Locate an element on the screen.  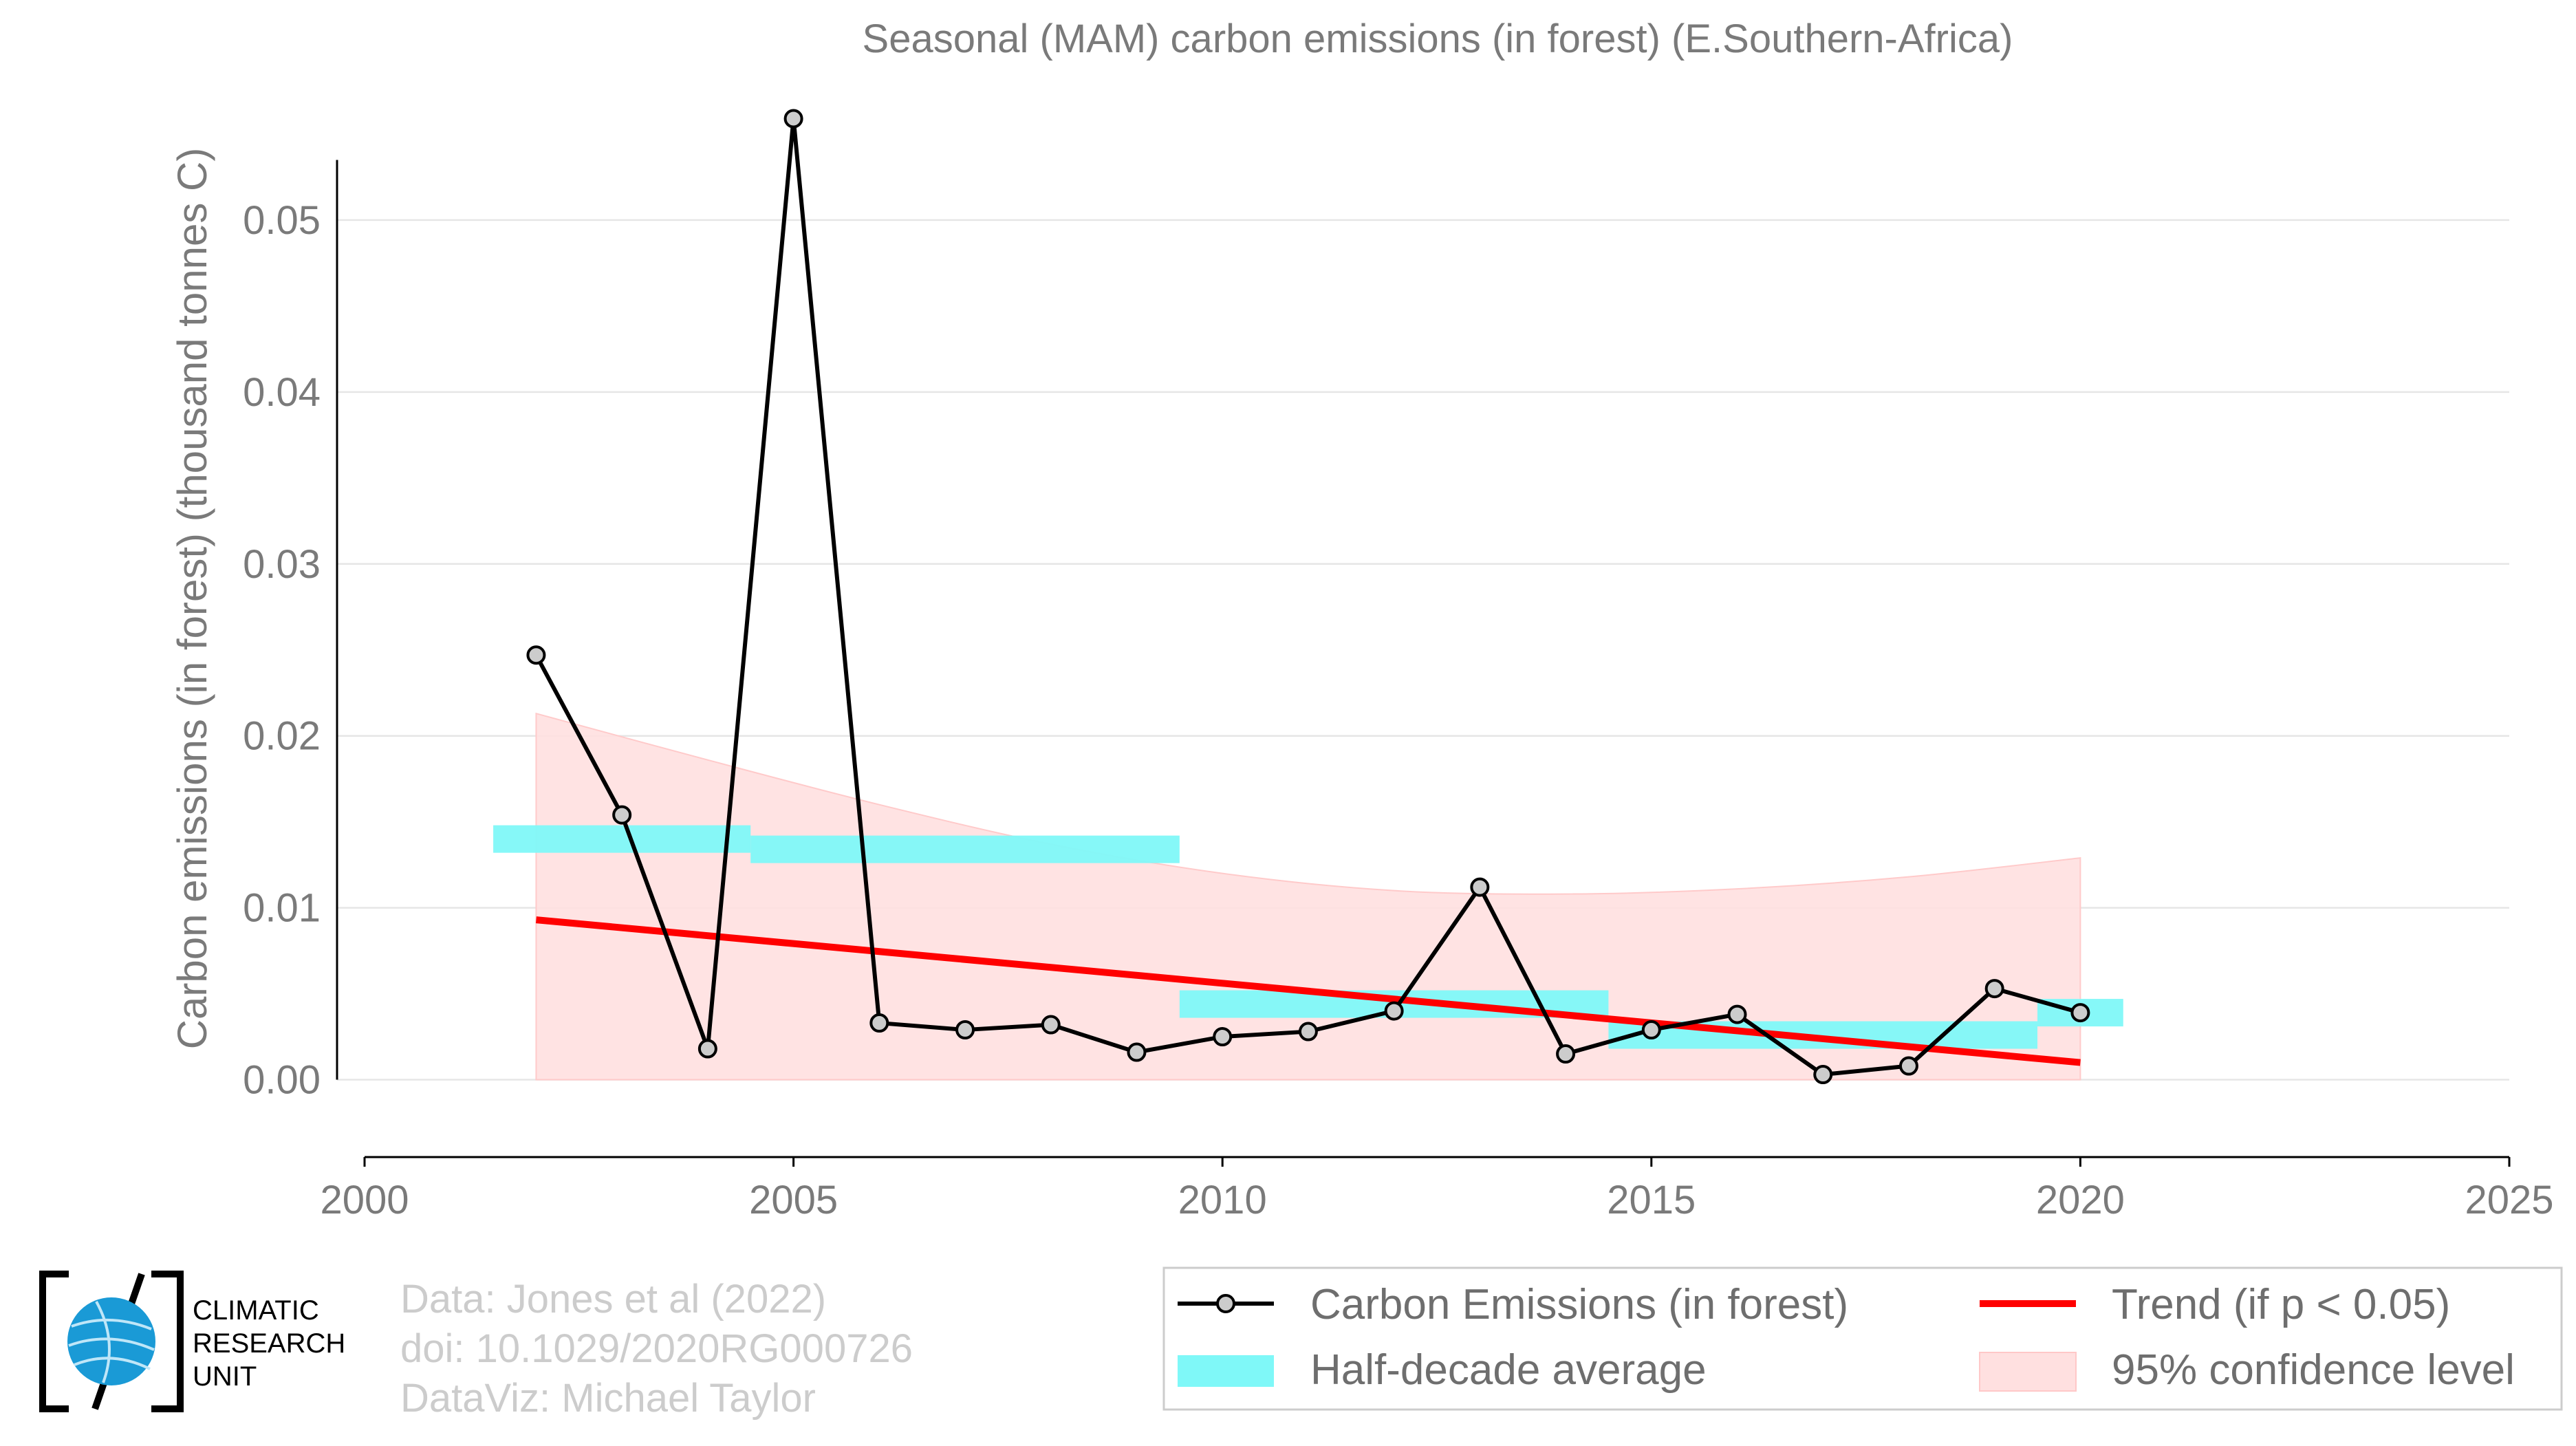
y-tick-label: 0.01 is located at coordinates (282, 908).